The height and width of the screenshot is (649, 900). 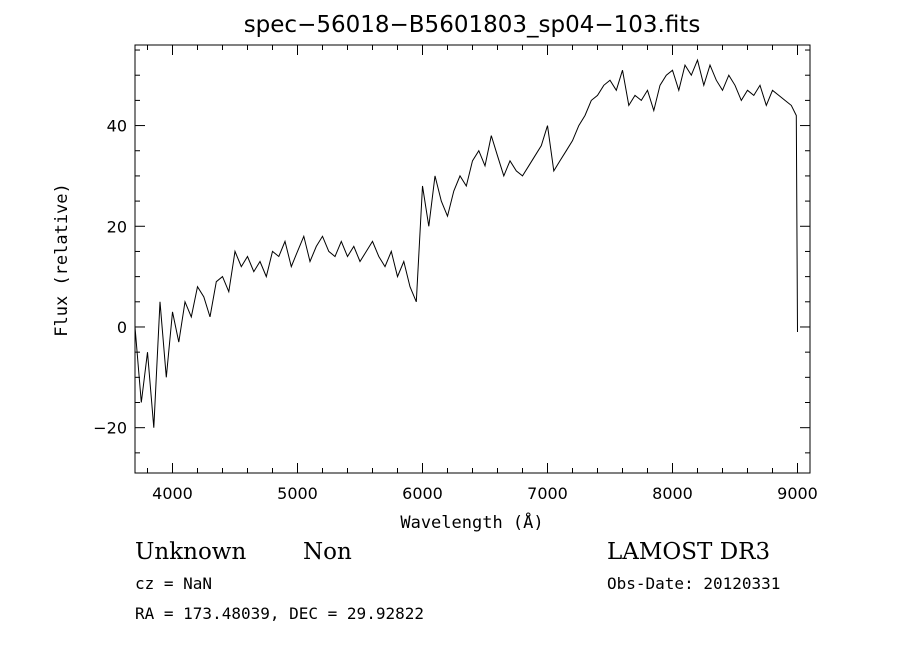 I want to click on x-tick-label: 9000, so click(x=797, y=493).